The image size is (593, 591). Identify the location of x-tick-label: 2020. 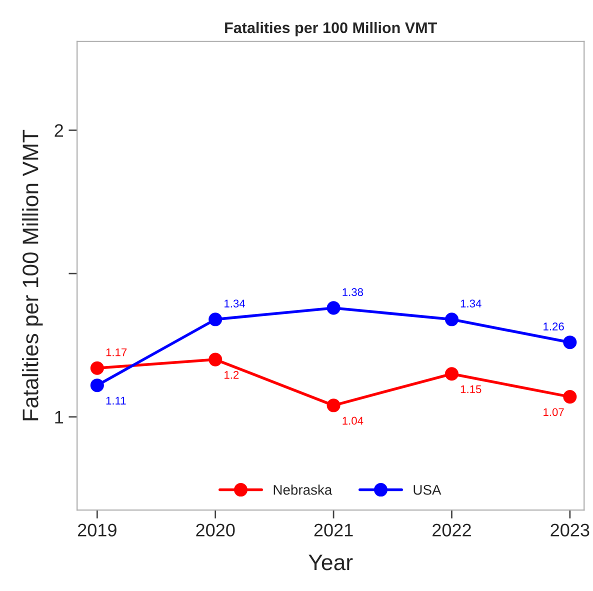
(215, 530).